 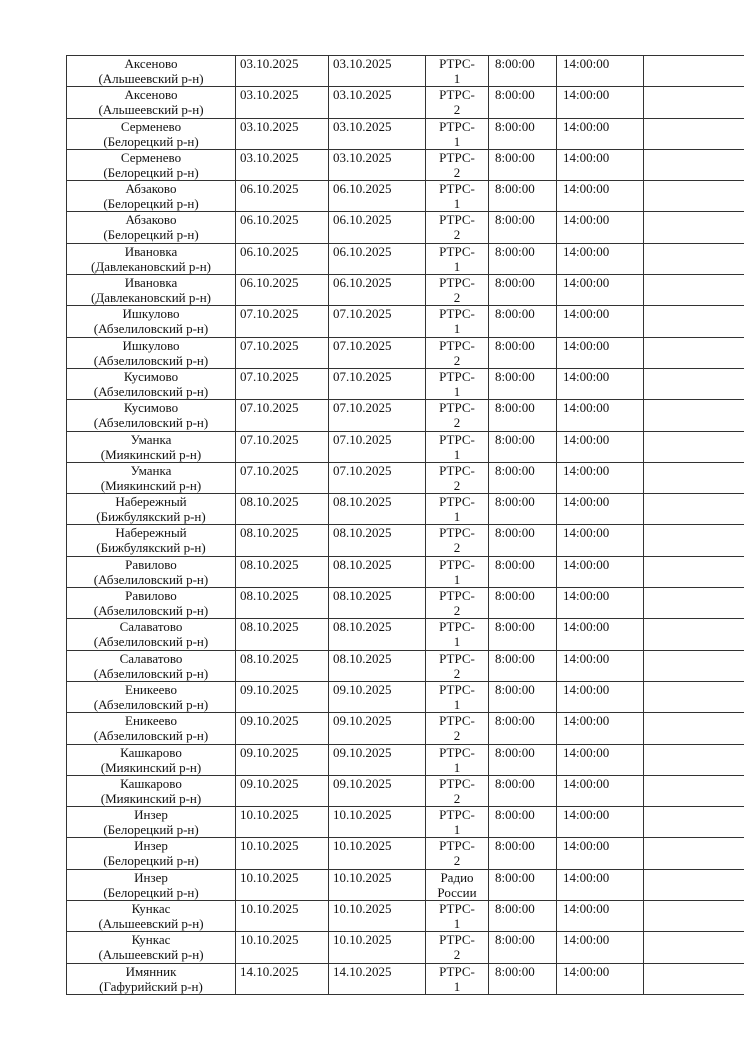 What do you see at coordinates (151, 572) in the screenshot?
I see `location-cell: Равилово (Абзелиловский р-н)` at bounding box center [151, 572].